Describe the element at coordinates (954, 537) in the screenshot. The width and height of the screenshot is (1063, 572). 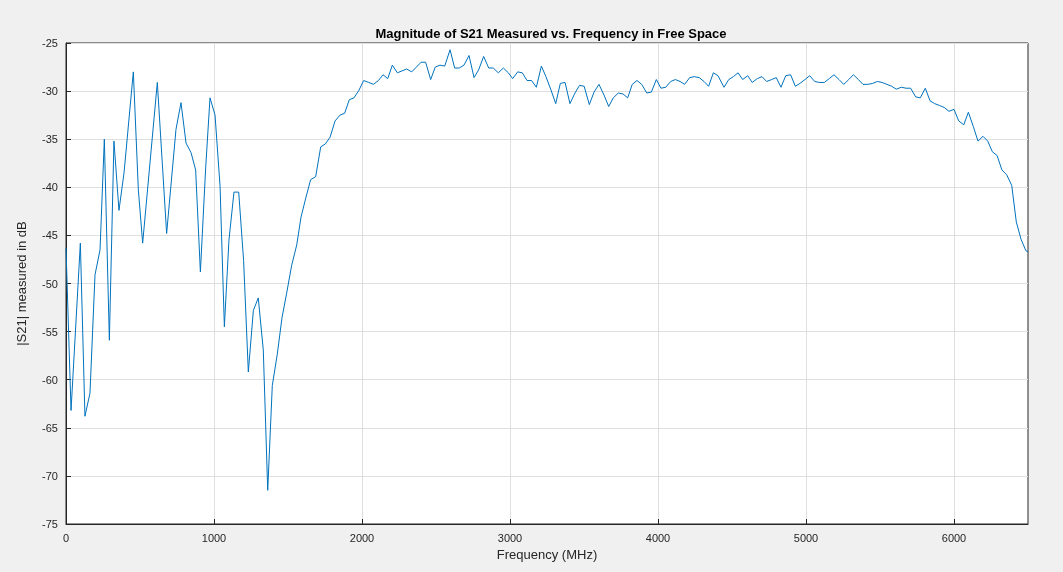
I see `x-tick-label: 6000` at that location.